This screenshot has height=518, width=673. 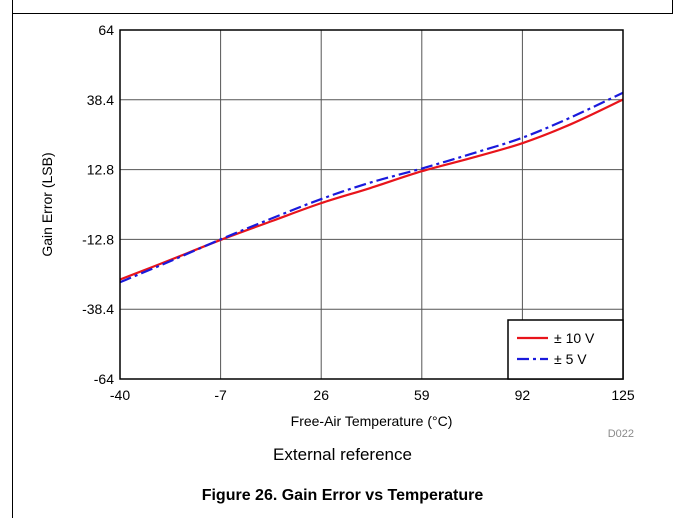 What do you see at coordinates (321, 395) in the screenshot?
I see `x-tick-label: 26` at bounding box center [321, 395].